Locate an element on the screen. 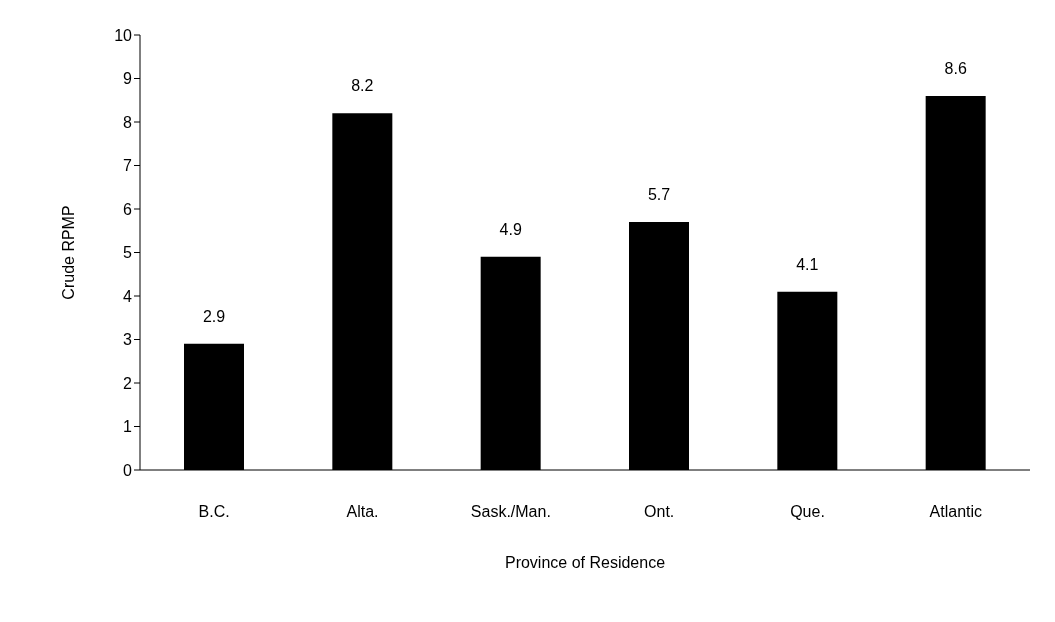 This screenshot has height=622, width=1055. y-tick-label: 10 is located at coordinates (123, 35).